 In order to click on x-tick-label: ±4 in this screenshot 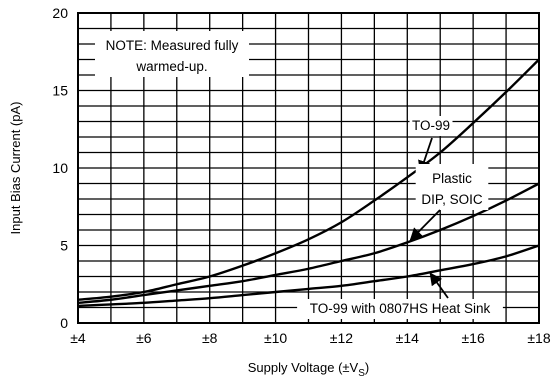, I will do `click(78, 338)`.